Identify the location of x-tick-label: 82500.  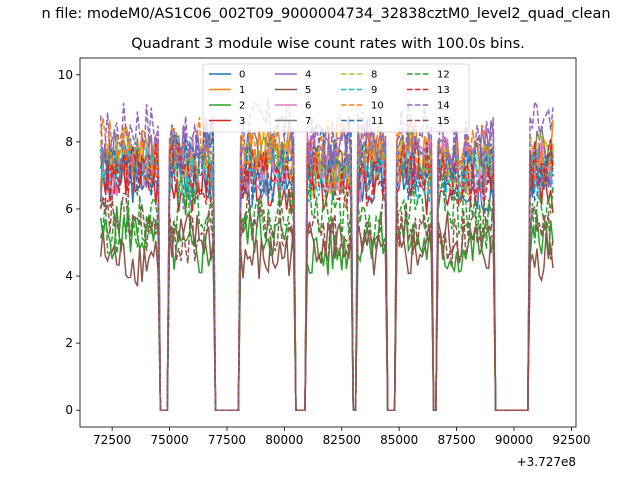
(342, 440).